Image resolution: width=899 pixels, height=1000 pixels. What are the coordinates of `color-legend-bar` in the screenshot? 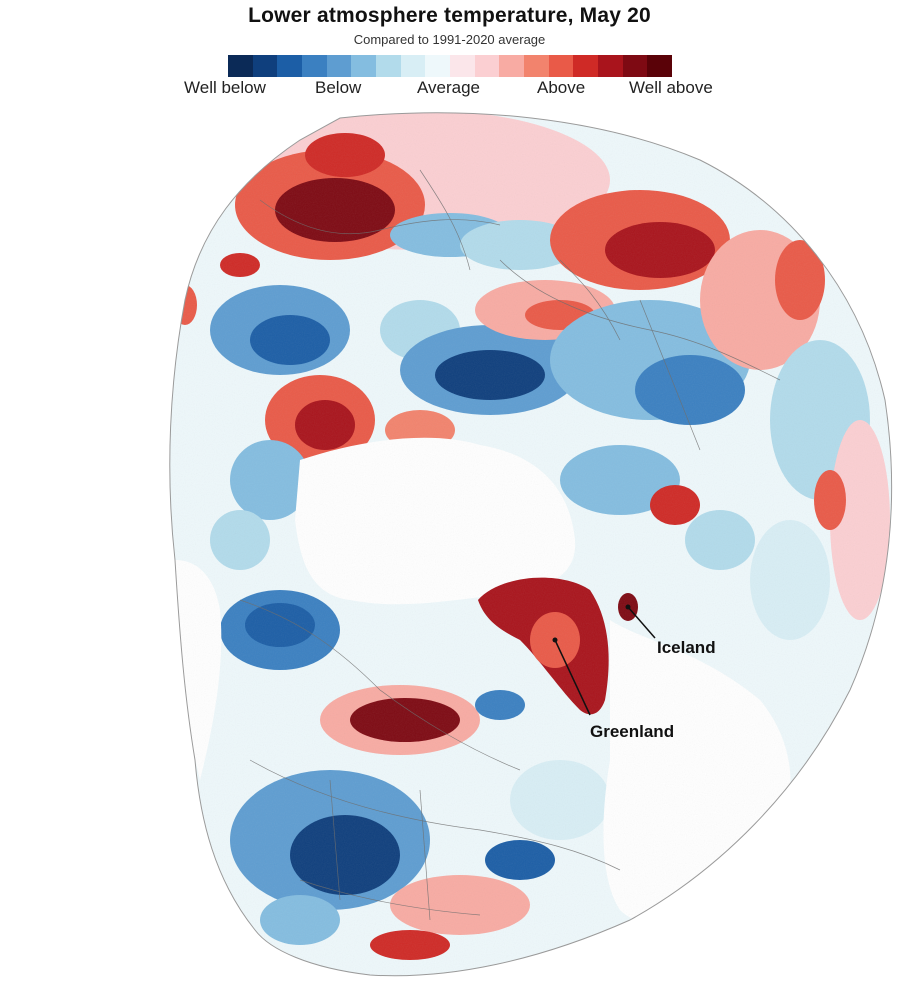 It's located at (450, 66).